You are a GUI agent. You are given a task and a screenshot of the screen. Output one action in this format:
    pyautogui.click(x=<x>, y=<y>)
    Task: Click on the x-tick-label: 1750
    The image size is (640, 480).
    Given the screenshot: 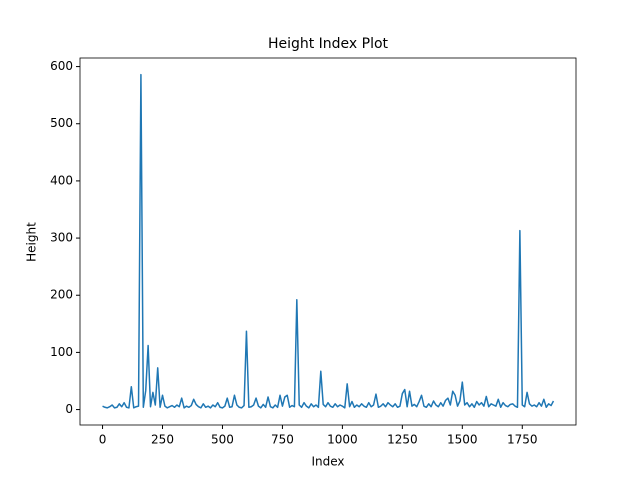 What is the action you would take?
    pyautogui.click(x=522, y=440)
    